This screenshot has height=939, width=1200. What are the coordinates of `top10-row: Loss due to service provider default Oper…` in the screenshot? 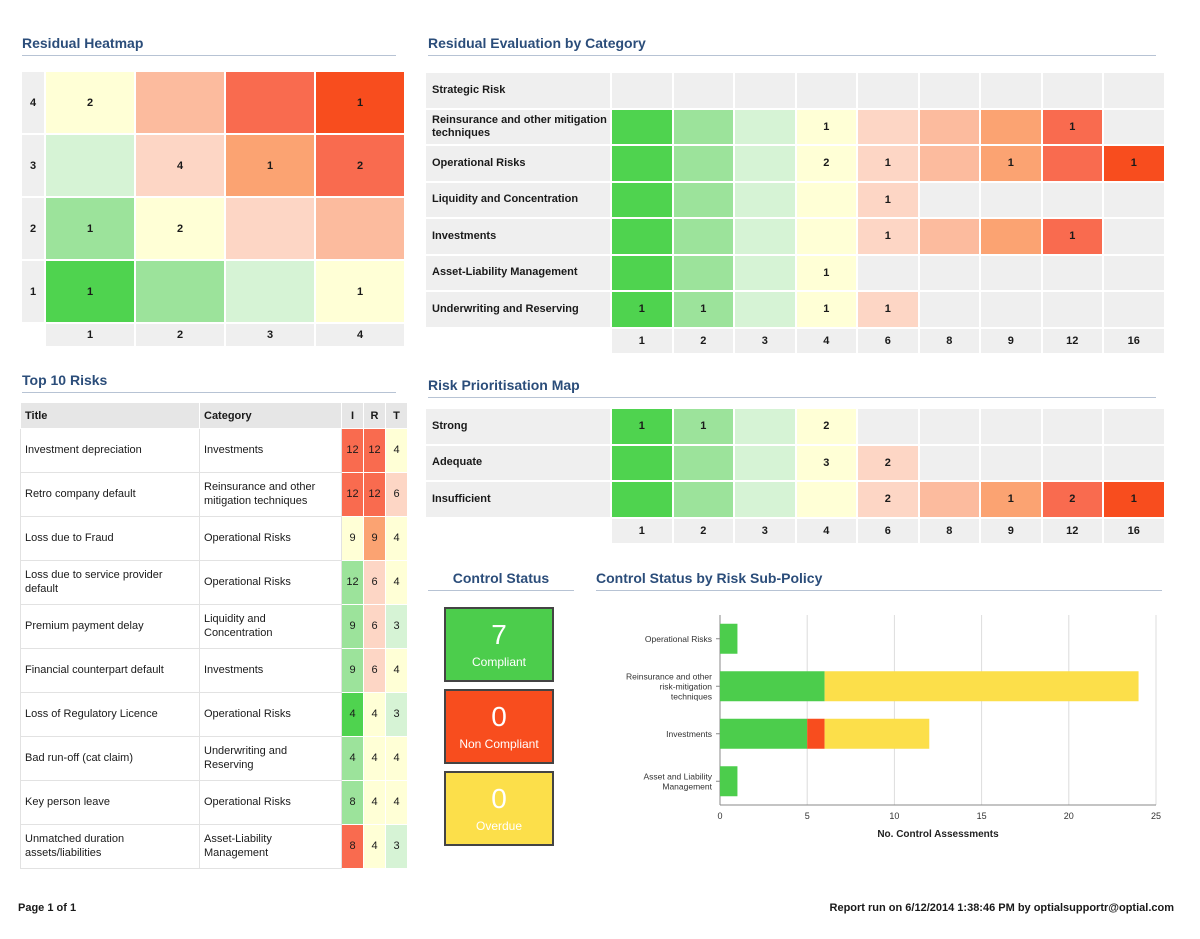 It's located at (214, 582).